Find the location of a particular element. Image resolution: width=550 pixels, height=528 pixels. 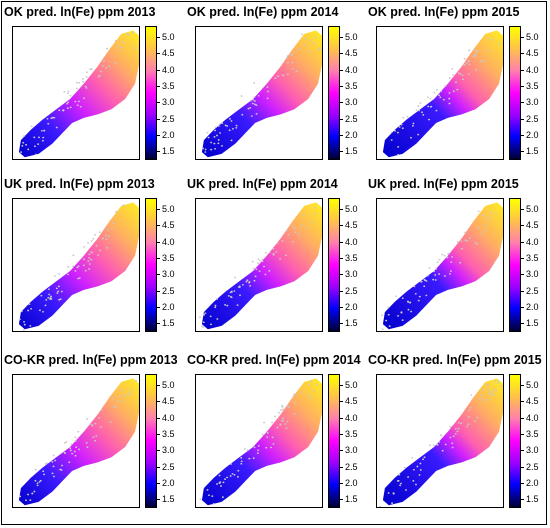

colorbar is located at coordinates (334, 441).